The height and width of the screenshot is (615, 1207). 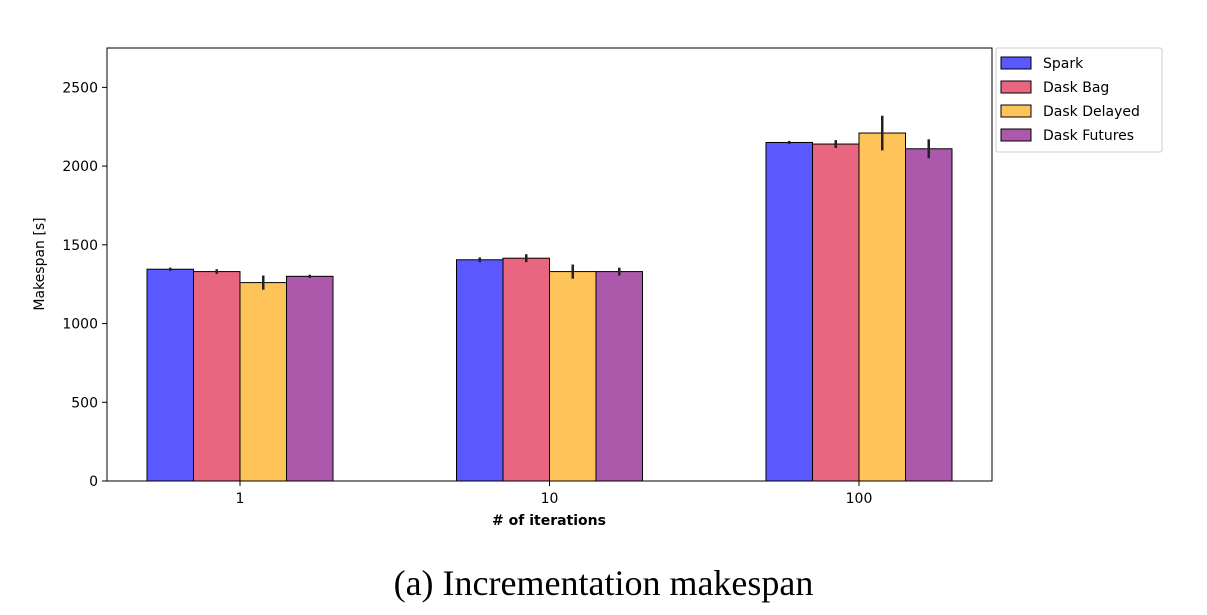 I want to click on legend-label: Spark, so click(x=1063, y=64).